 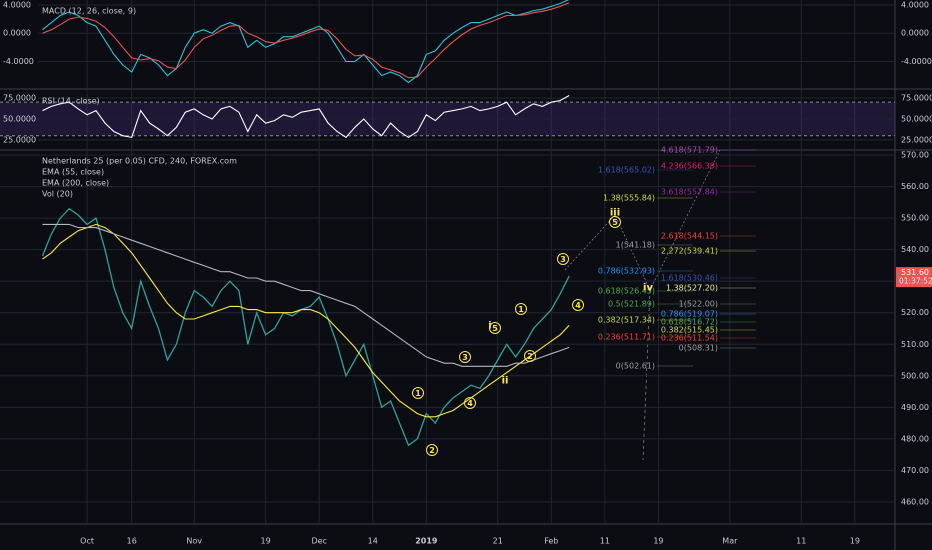 What do you see at coordinates (17, 33) in the screenshot?
I see `y-tick-label-left: 0.0000` at bounding box center [17, 33].